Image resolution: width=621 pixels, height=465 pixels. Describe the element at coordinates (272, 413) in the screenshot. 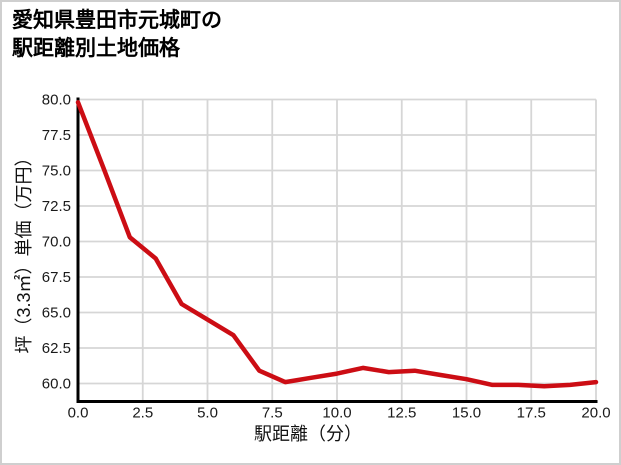

I see `x-tick-label: 7.5` at that location.